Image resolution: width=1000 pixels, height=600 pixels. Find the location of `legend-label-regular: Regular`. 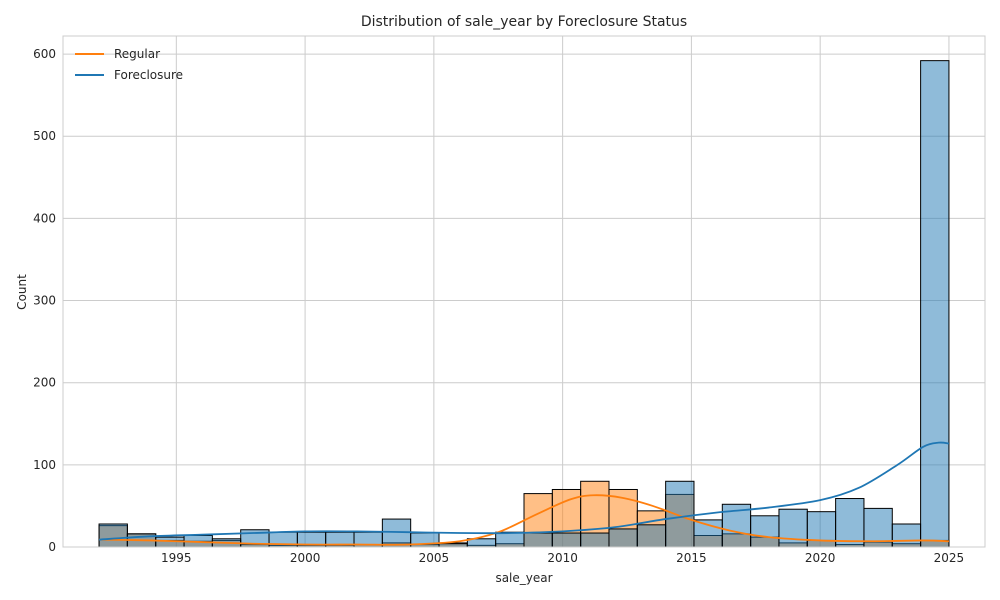

legend-label-regular: Regular is located at coordinates (137, 54).